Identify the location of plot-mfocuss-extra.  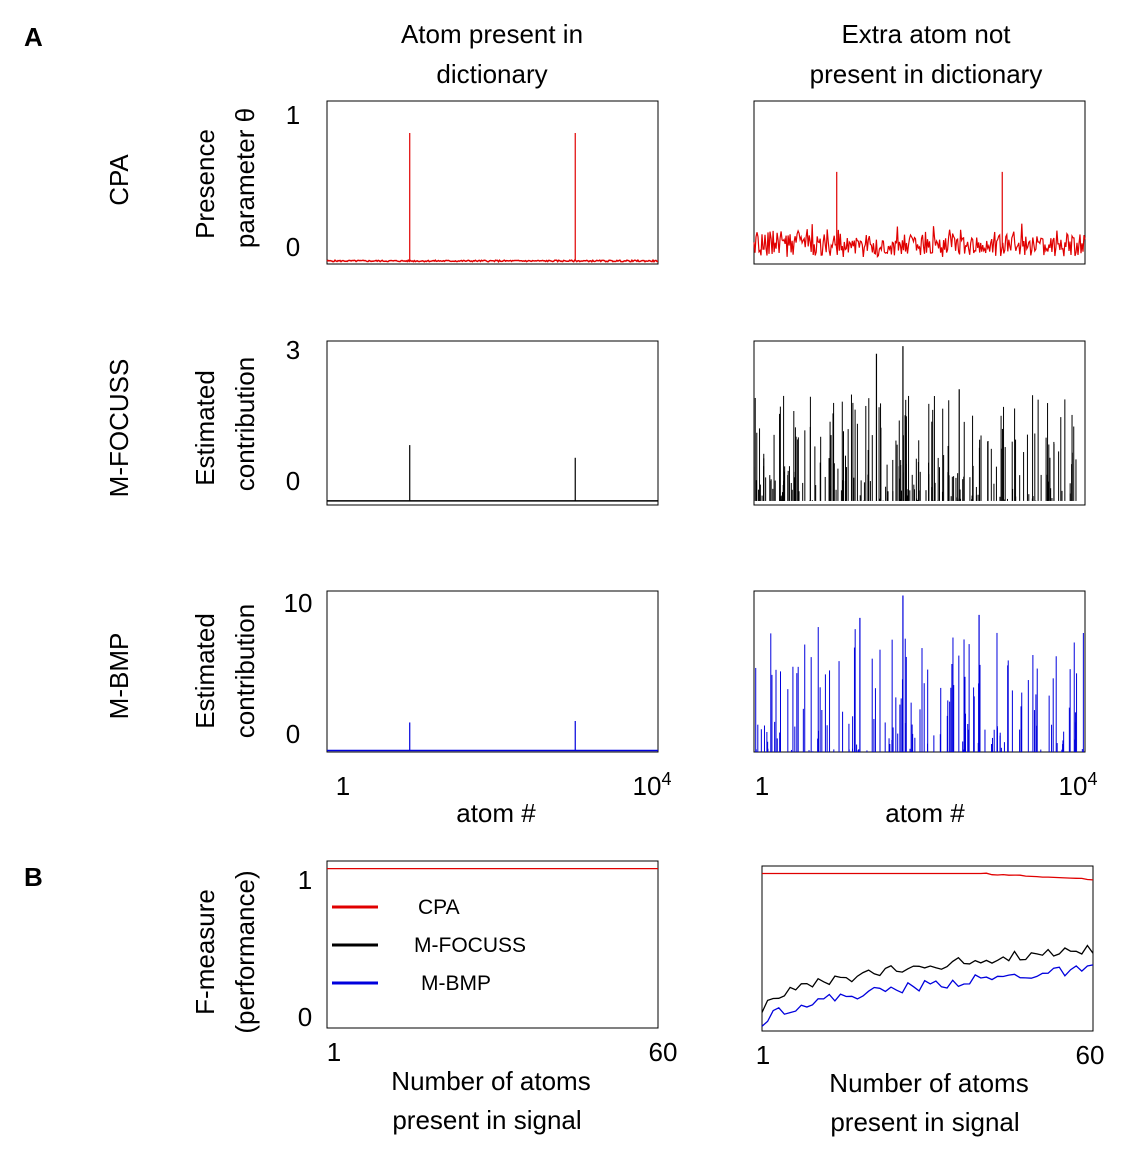
(915, 423).